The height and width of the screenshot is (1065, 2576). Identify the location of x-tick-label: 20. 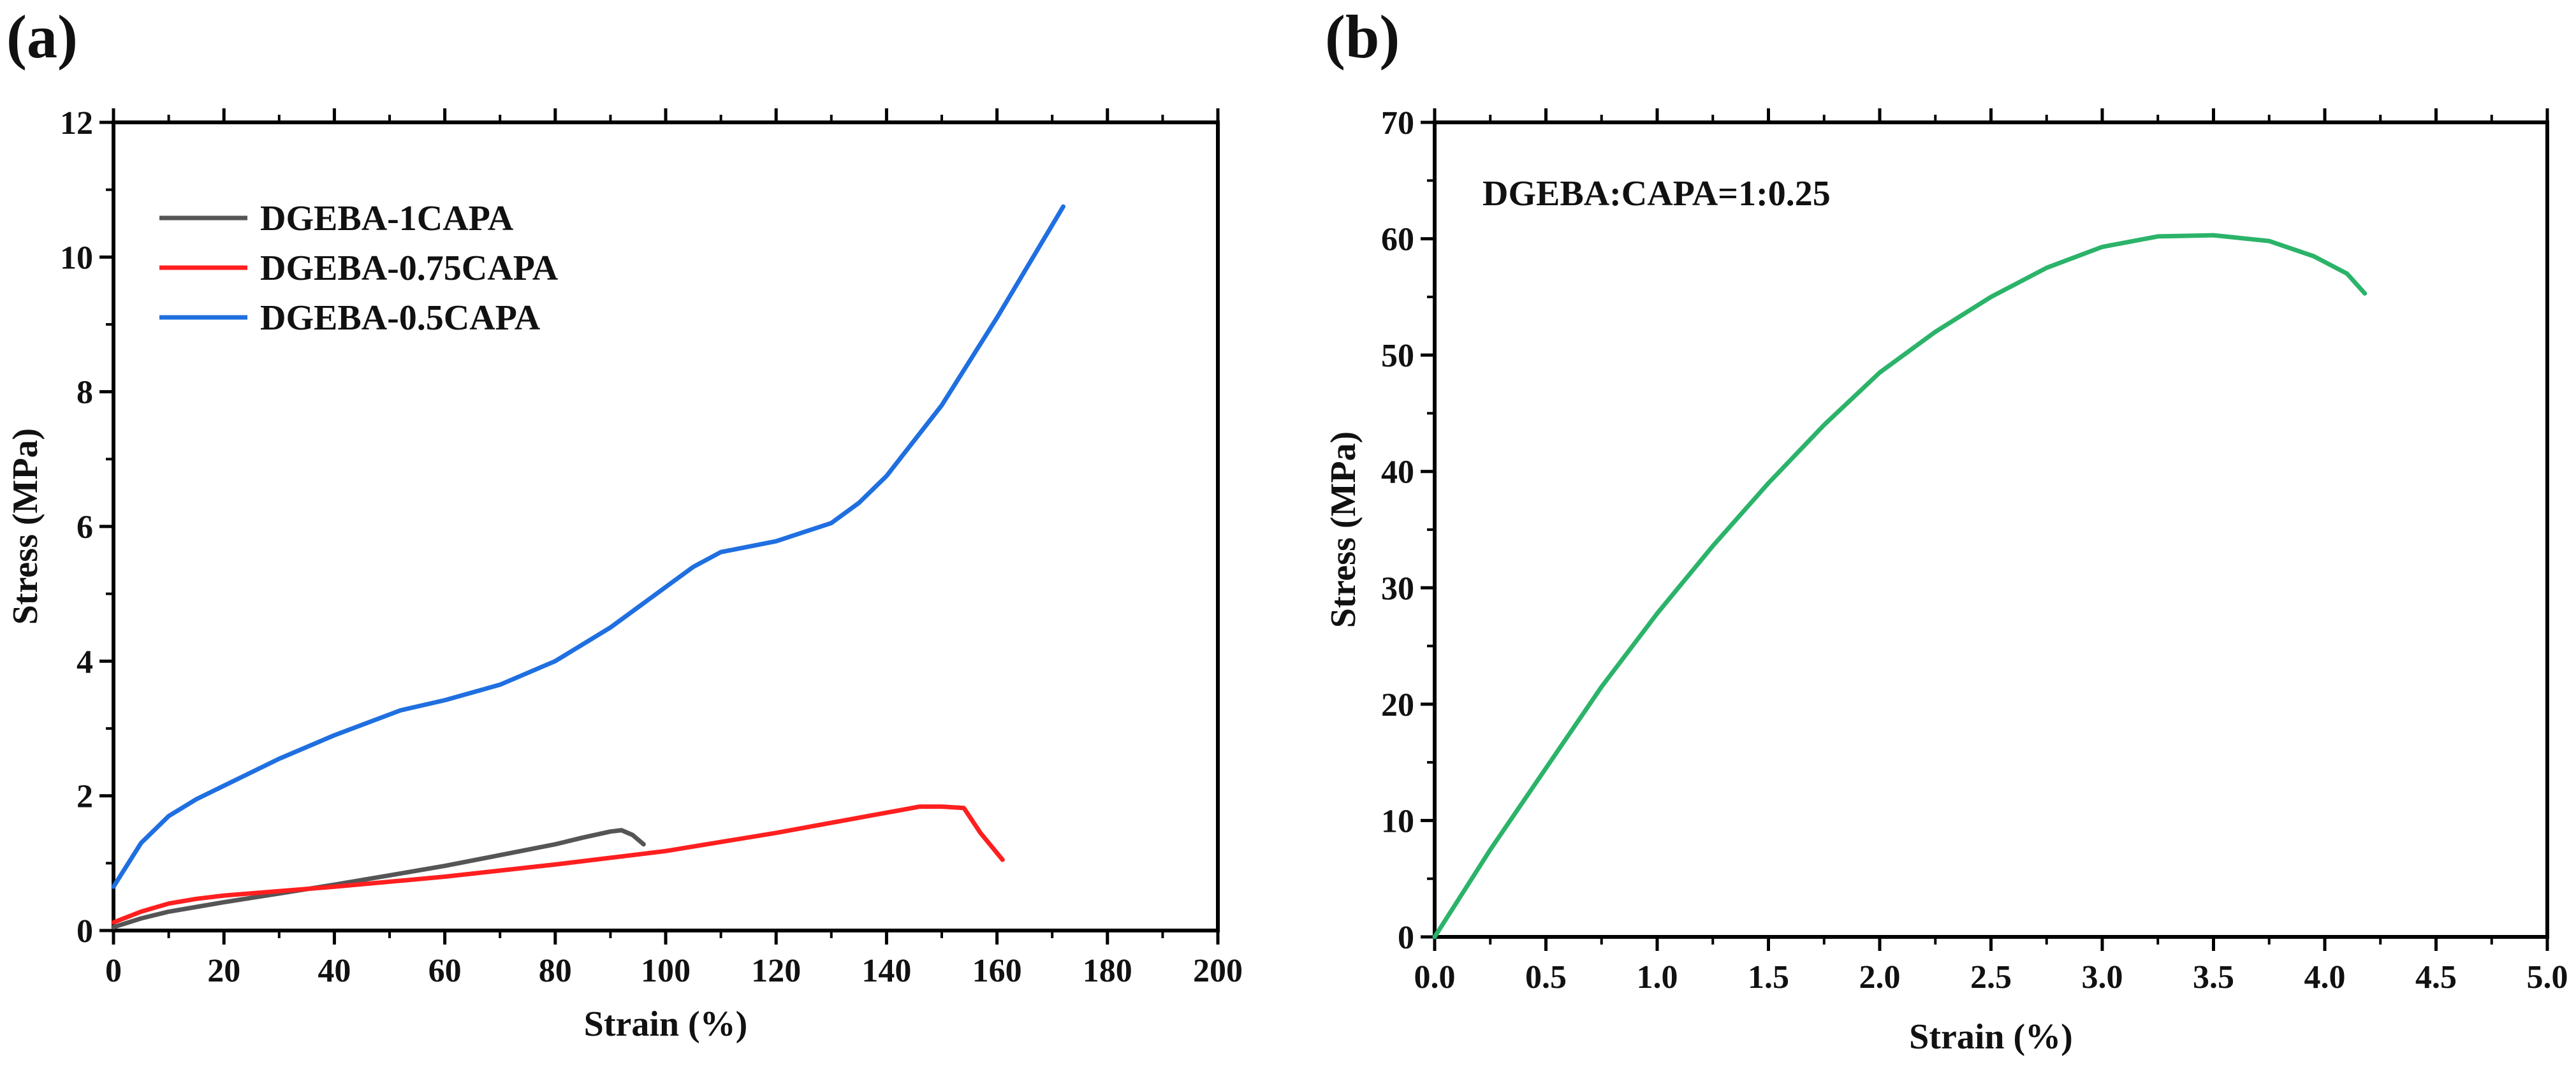
(223, 971).